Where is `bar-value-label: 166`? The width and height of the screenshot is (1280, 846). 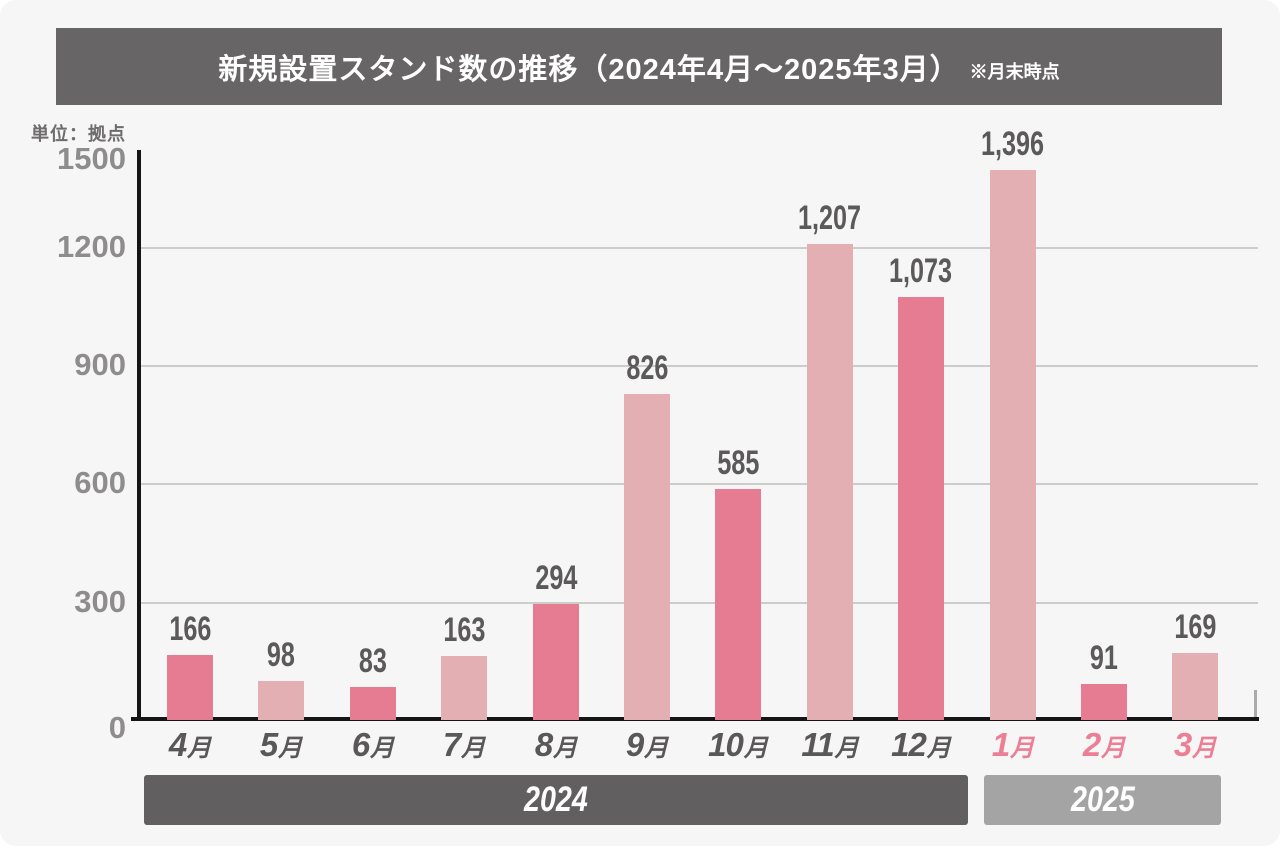
bar-value-label: 166 is located at coordinates (190, 629).